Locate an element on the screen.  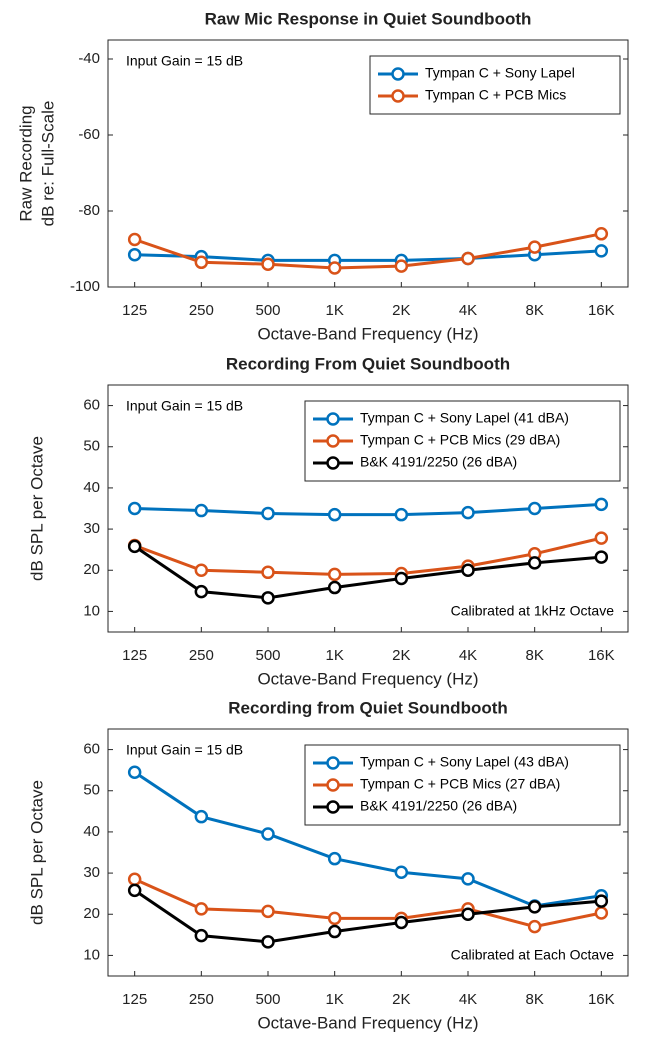
annotation: Calibrated at 1kHz Octave is located at coordinates (533, 611).